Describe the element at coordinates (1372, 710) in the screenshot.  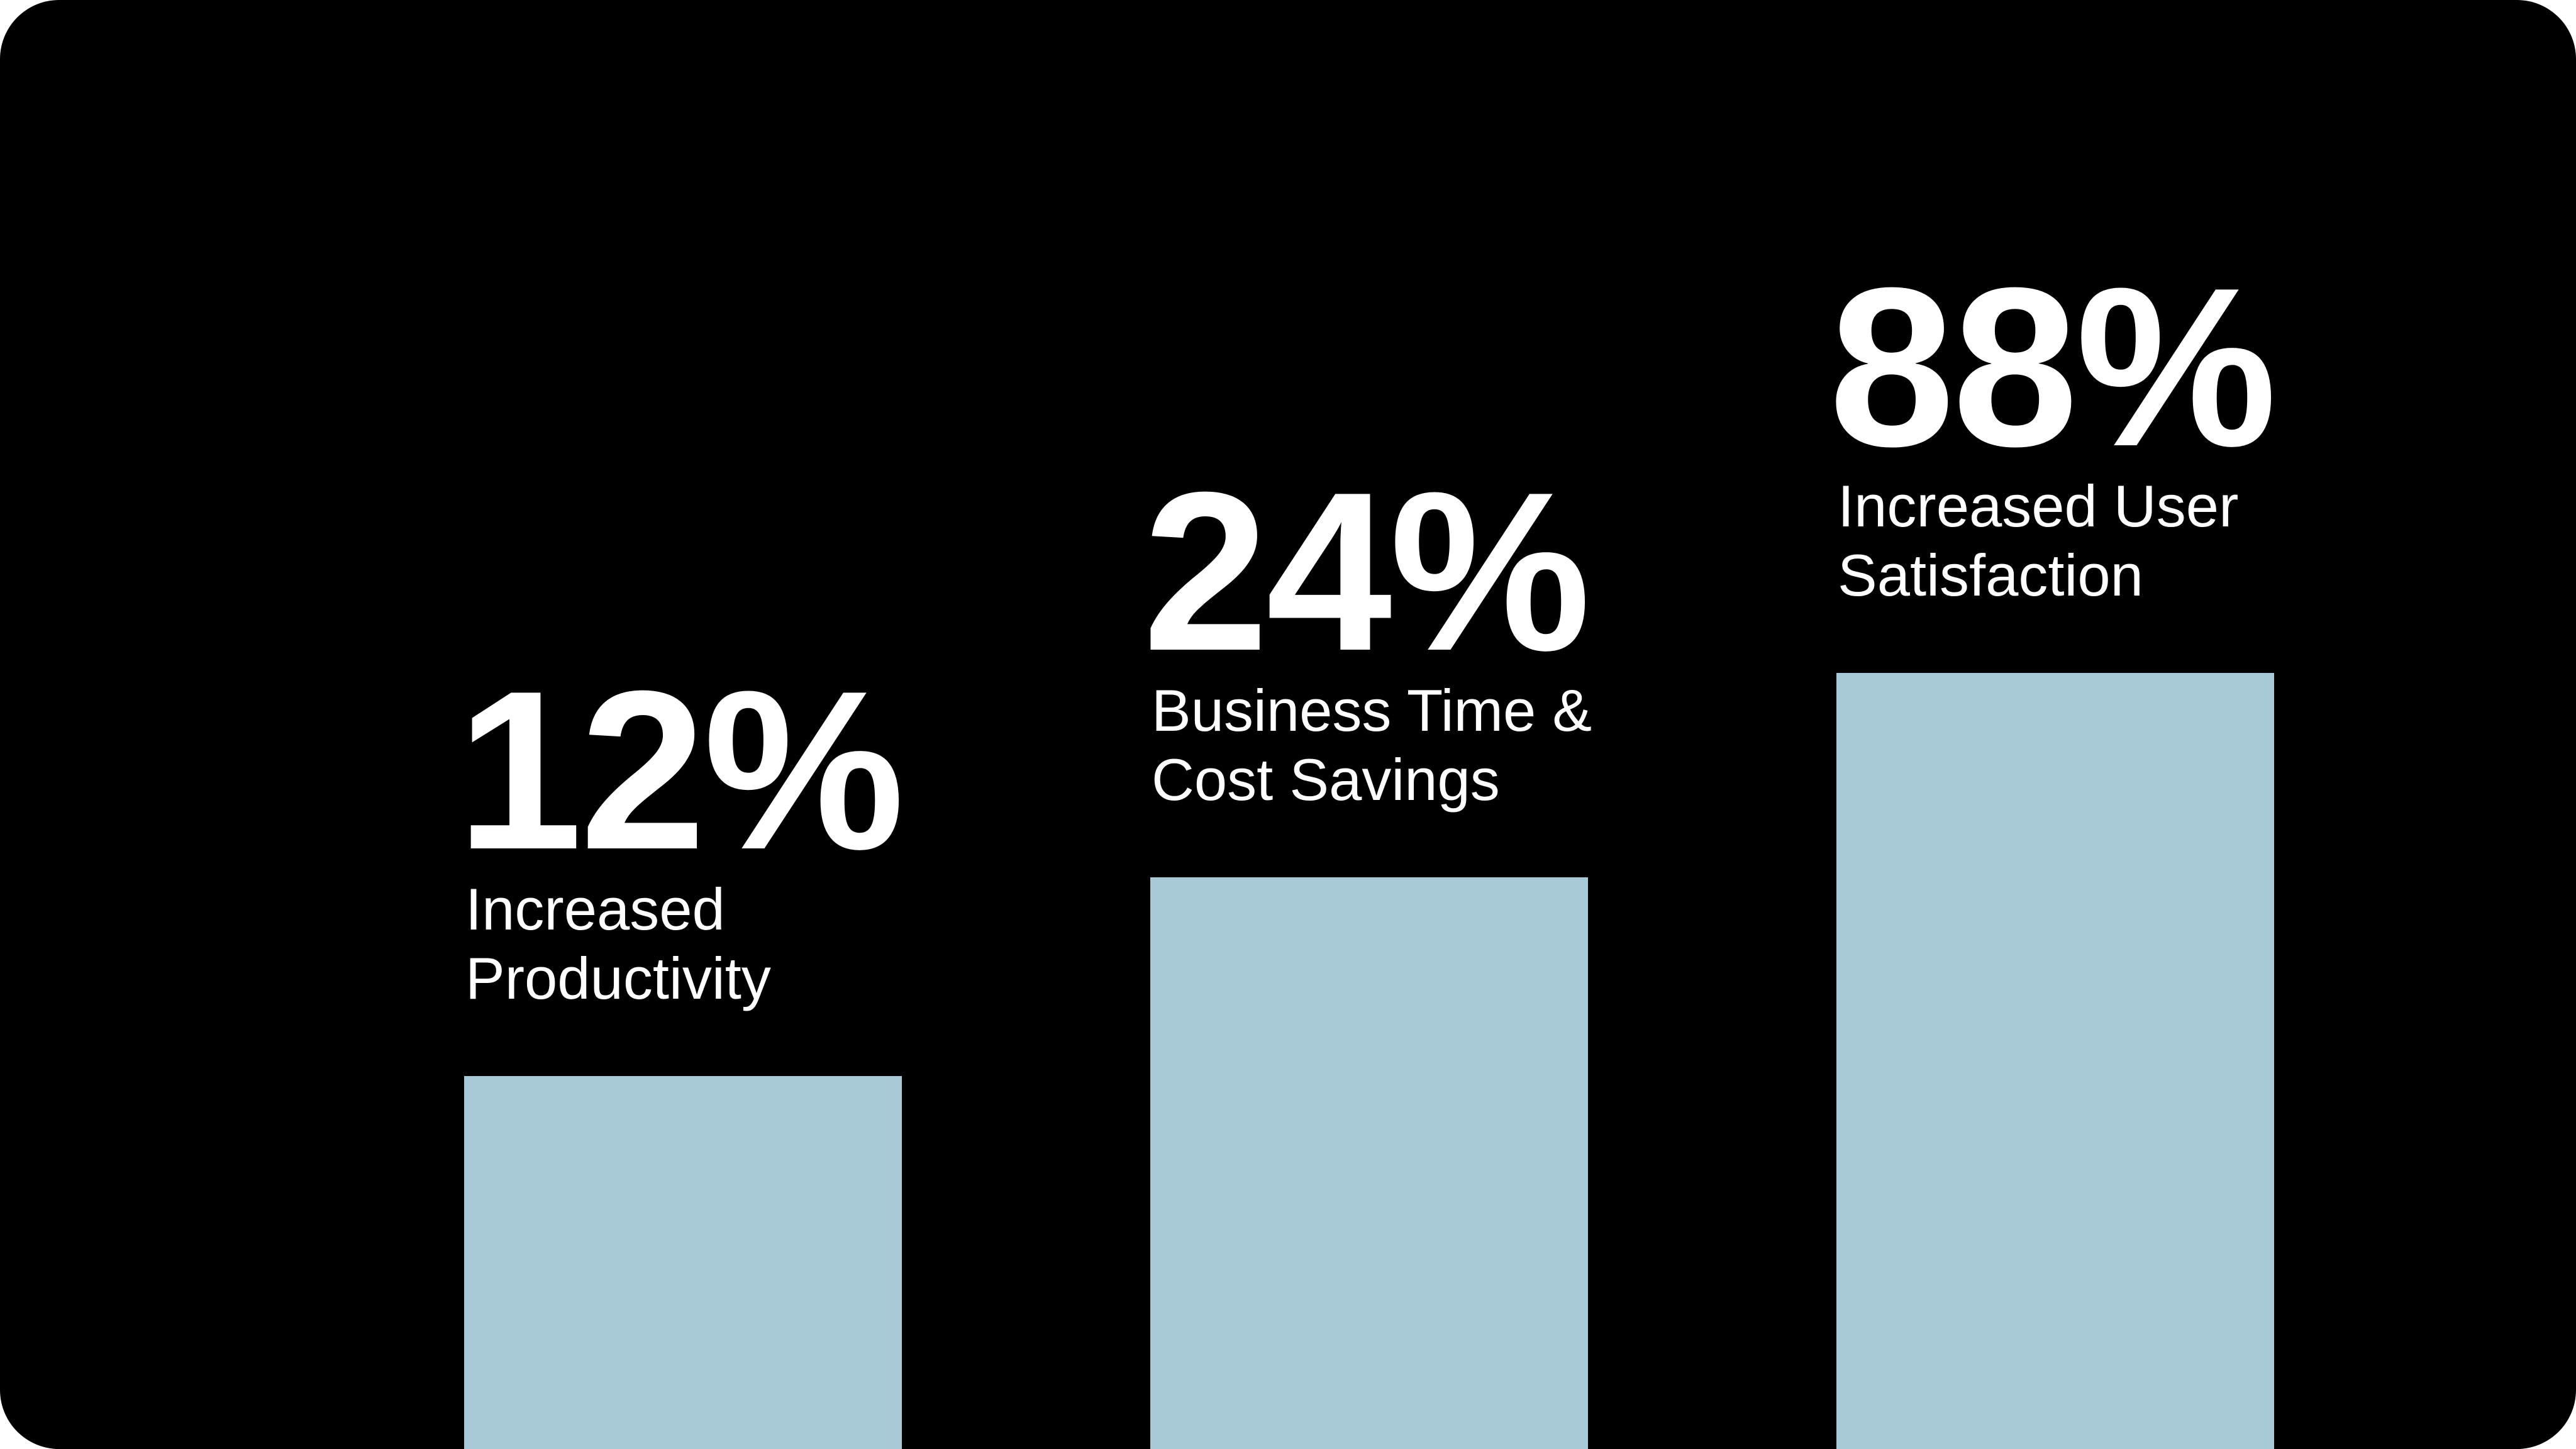
I see `category-label-line: Business Time &` at that location.